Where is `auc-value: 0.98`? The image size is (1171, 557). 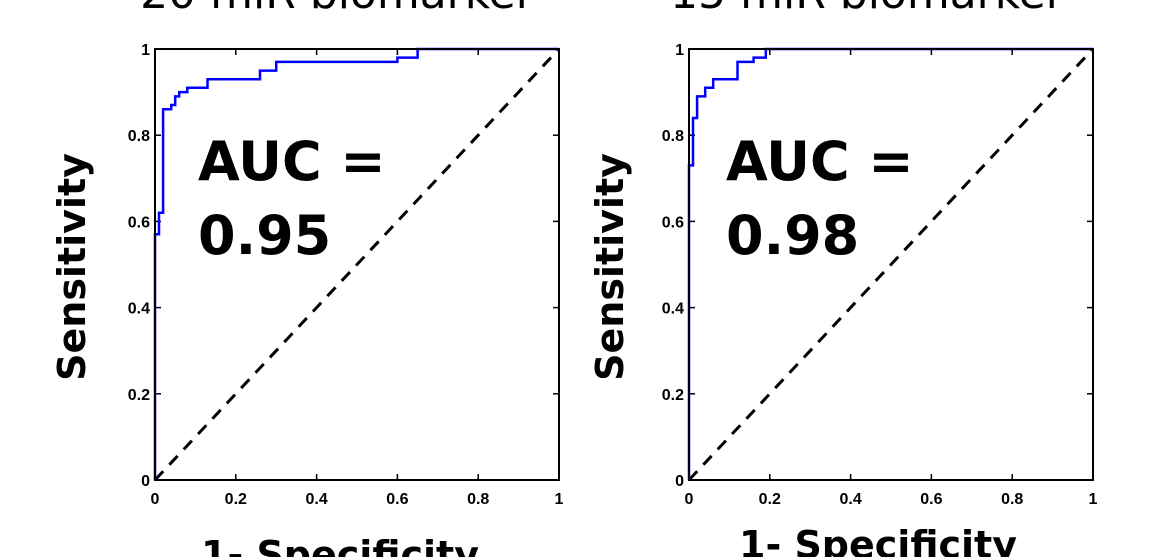 auc-value: 0.98 is located at coordinates (792, 235).